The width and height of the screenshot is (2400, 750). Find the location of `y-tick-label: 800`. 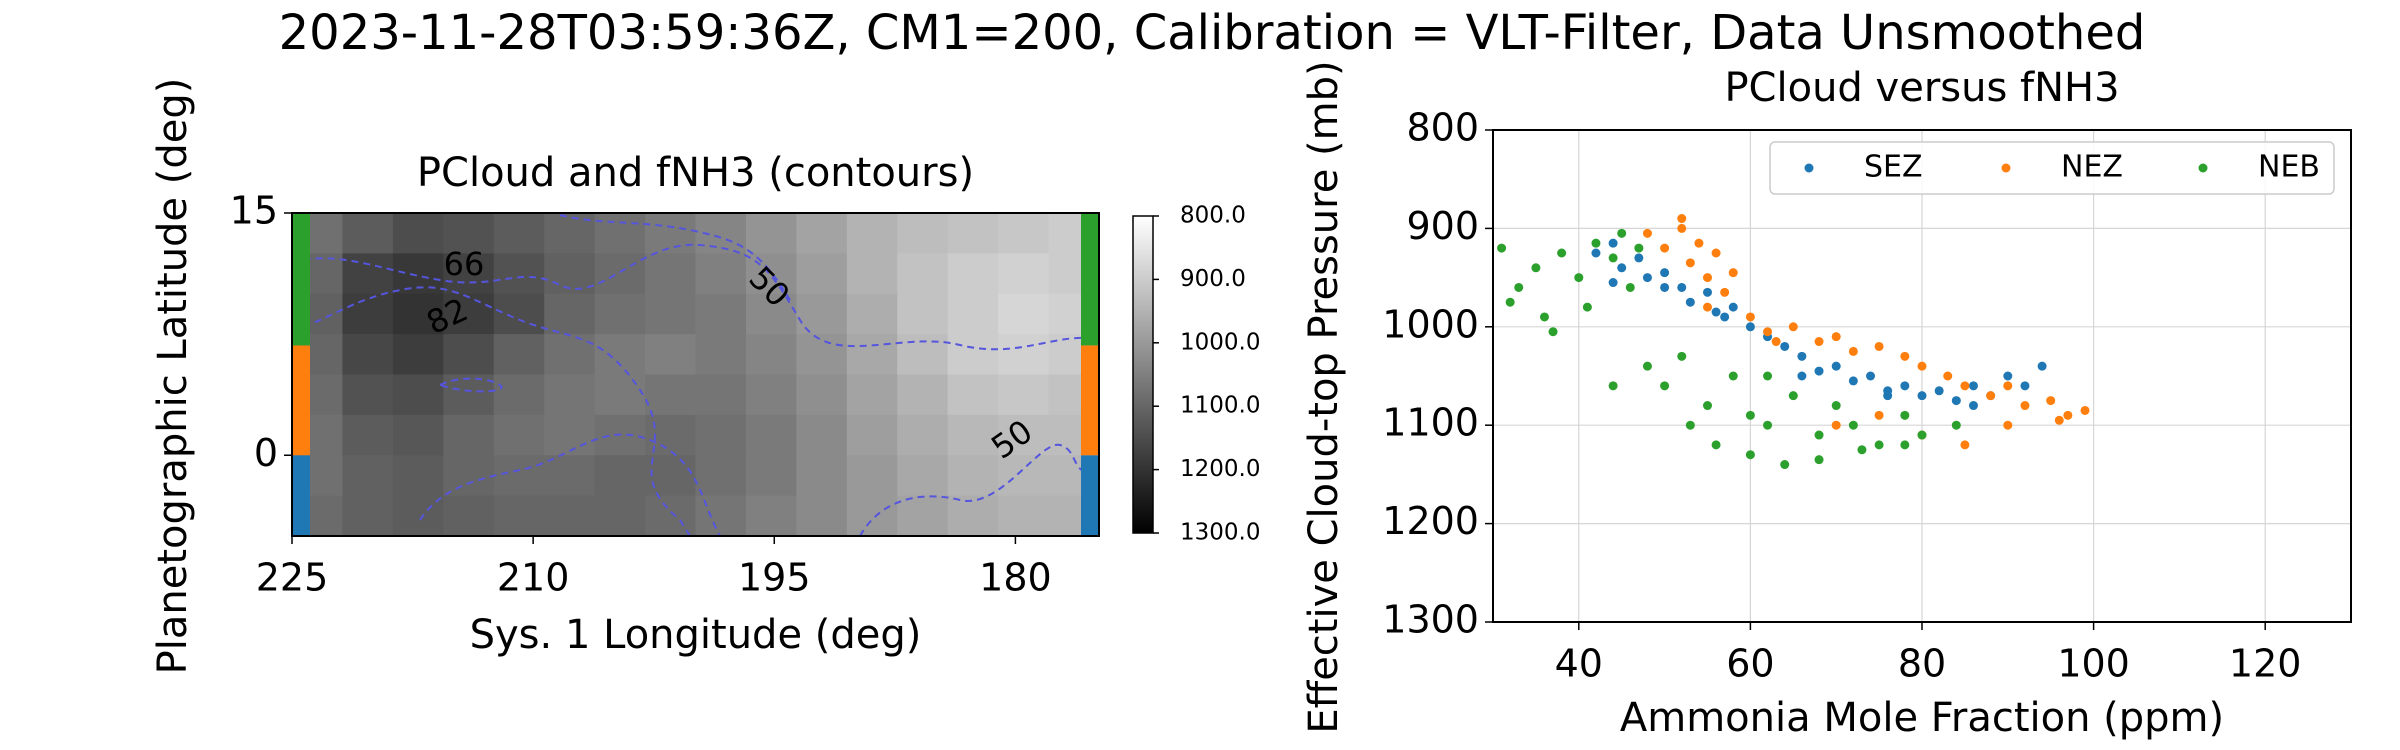

y-tick-label: 800 is located at coordinates (1442, 128).